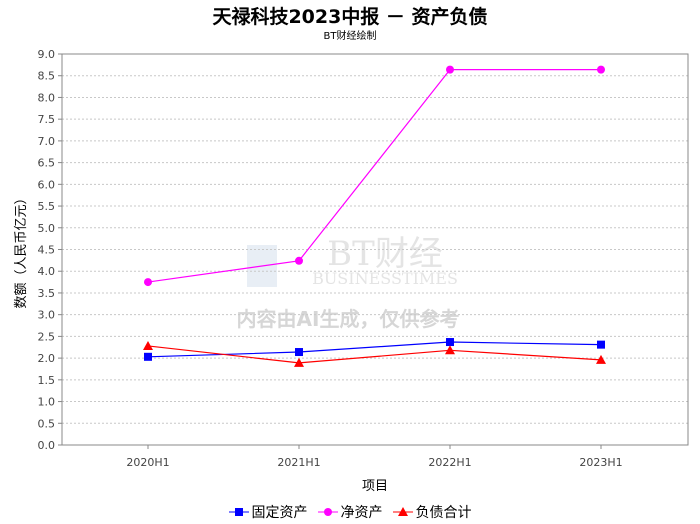 The image size is (700, 524). I want to click on y-tick-label: 5.0, so click(47, 228).